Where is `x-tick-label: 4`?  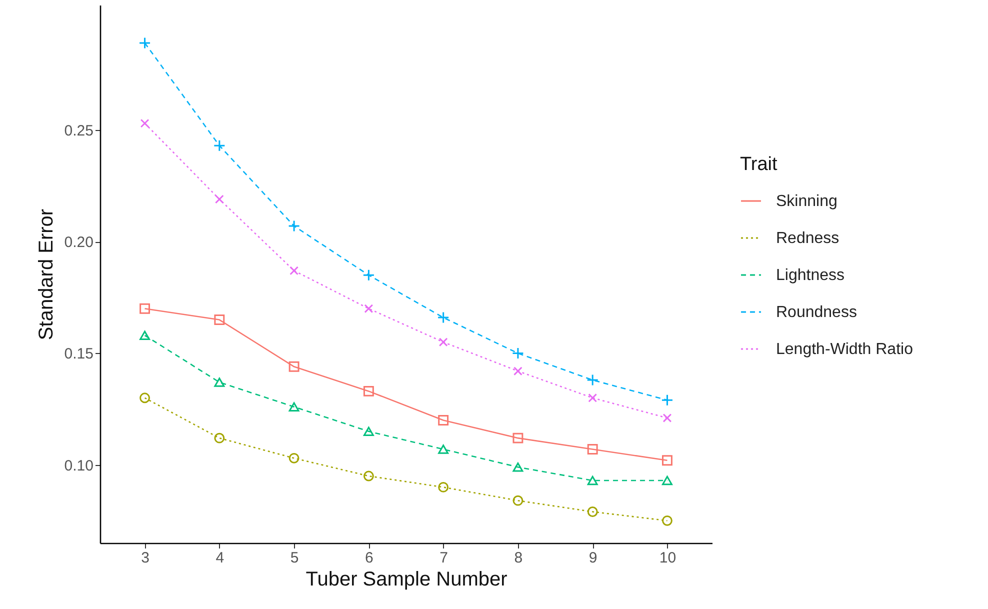
x-tick-label: 4 is located at coordinates (220, 558).